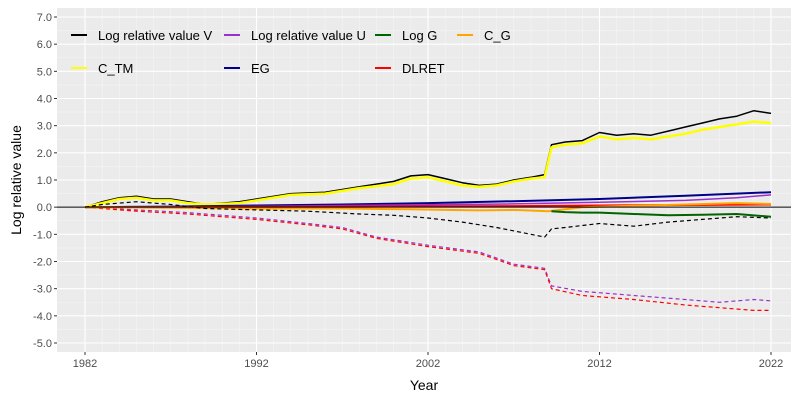  Describe the element at coordinates (16, 180) in the screenshot. I see `y-axis-title: Log relative value` at that location.